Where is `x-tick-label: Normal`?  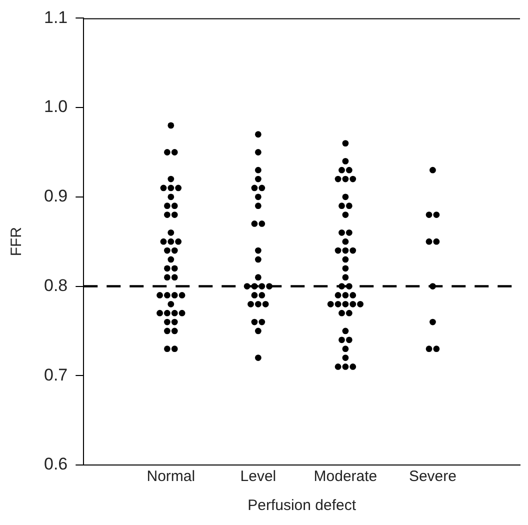 x-tick-label: Normal is located at coordinates (171, 477).